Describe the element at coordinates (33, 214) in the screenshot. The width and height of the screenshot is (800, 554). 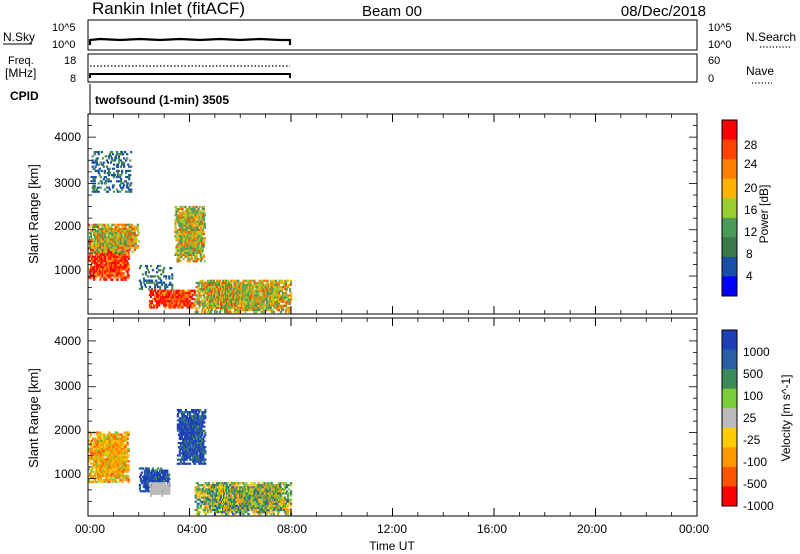
I see `power-ylabel: Slant Range [km]` at that location.